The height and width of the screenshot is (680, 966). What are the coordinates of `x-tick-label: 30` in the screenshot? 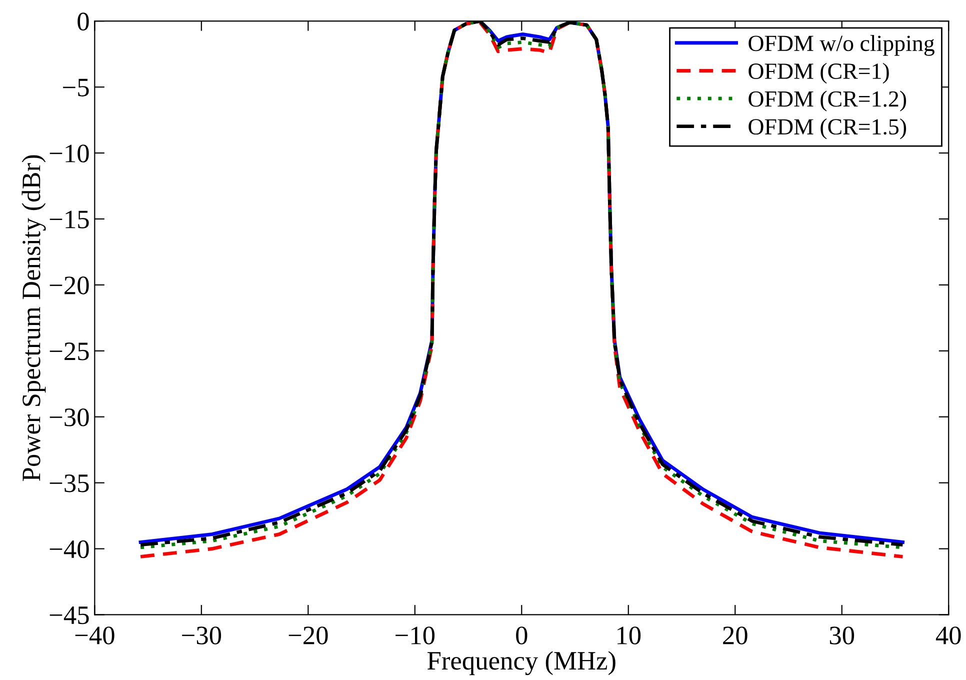 It's located at (842, 635).